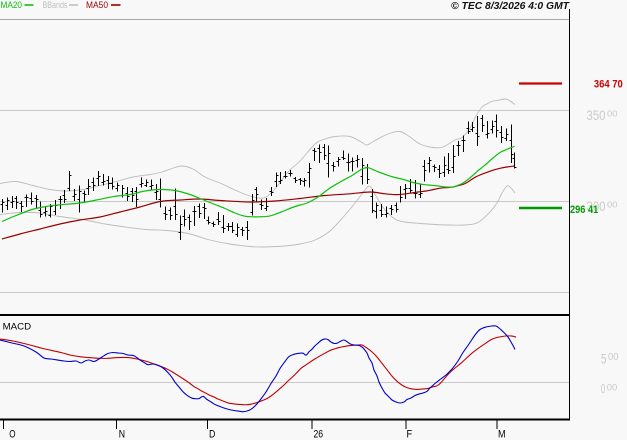  What do you see at coordinates (510, 6) in the screenshot?
I see `svg-text: © TEC 8/3/2026 4:0 GMT` at bounding box center [510, 6].